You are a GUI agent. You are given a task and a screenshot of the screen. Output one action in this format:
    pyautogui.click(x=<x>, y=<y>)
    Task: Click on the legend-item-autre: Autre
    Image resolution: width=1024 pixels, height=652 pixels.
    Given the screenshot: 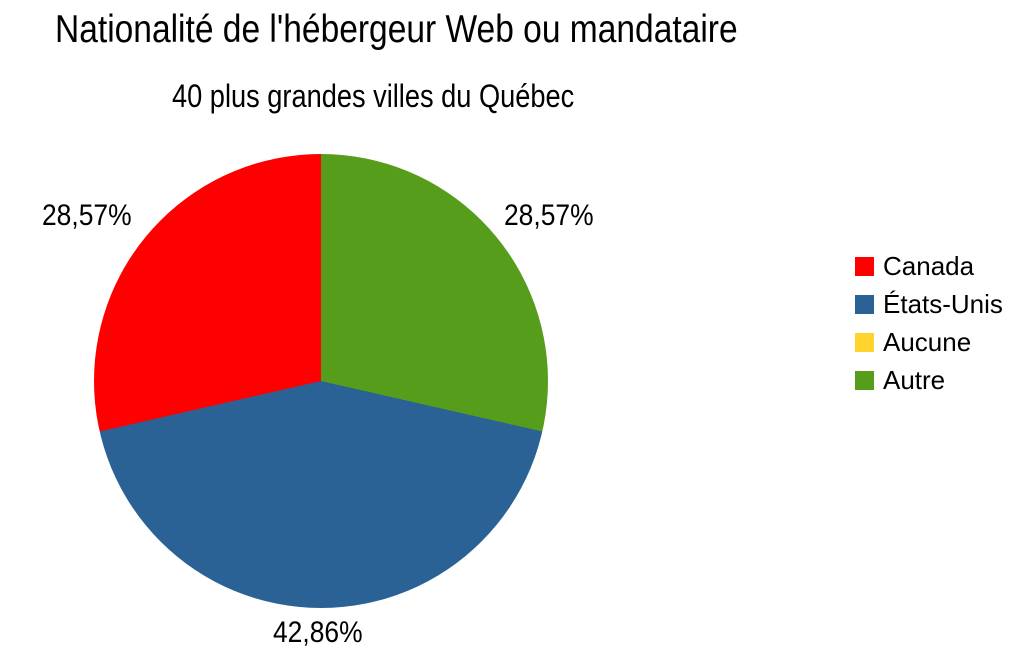 What is the action you would take?
    pyautogui.click(x=929, y=380)
    